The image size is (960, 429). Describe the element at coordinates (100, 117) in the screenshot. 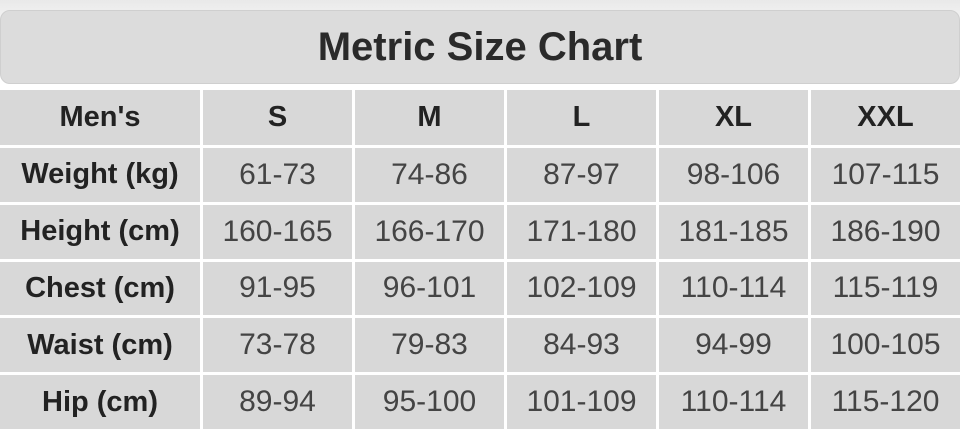

I see `column-header: Men's` at that location.